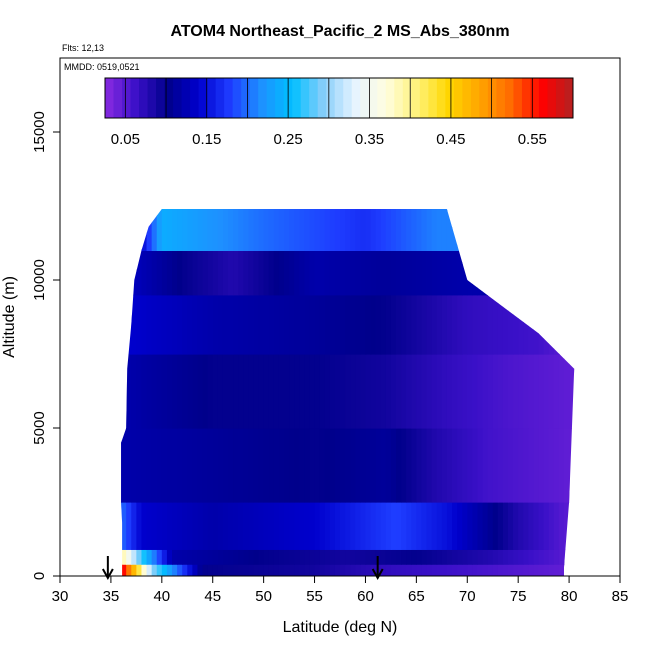 This screenshot has width=650, height=650. Describe the element at coordinates (45, 345) in the screenshot. I see `y-axis: 0 5000 10000 15000` at that location.